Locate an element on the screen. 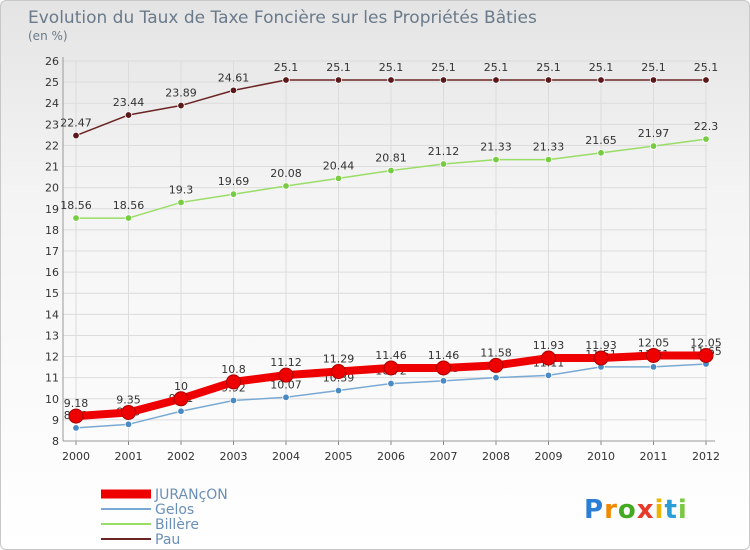 This screenshot has height=550, width=750. y-tick-label: 11 is located at coordinates (52, 378).